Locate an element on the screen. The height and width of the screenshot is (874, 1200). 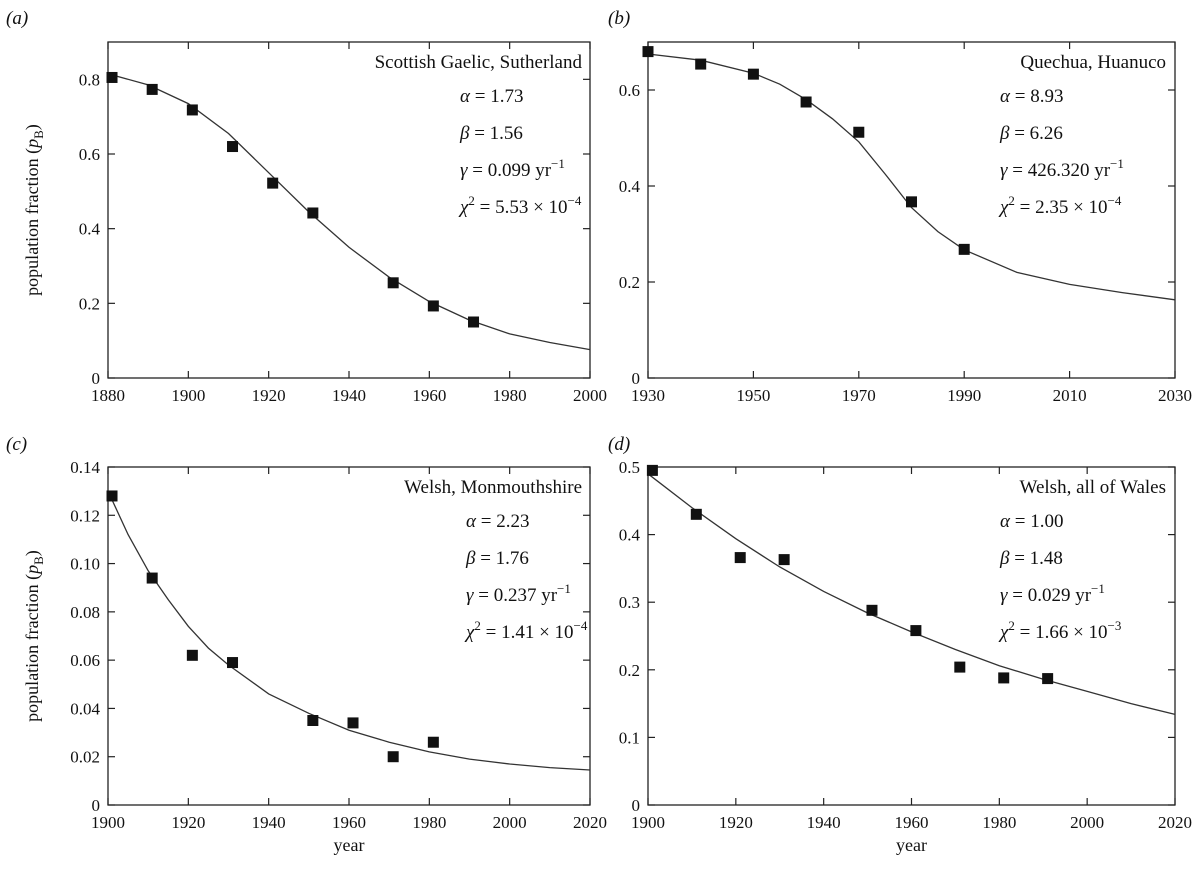
x-tick-label: 2010 is located at coordinates (1070, 395).